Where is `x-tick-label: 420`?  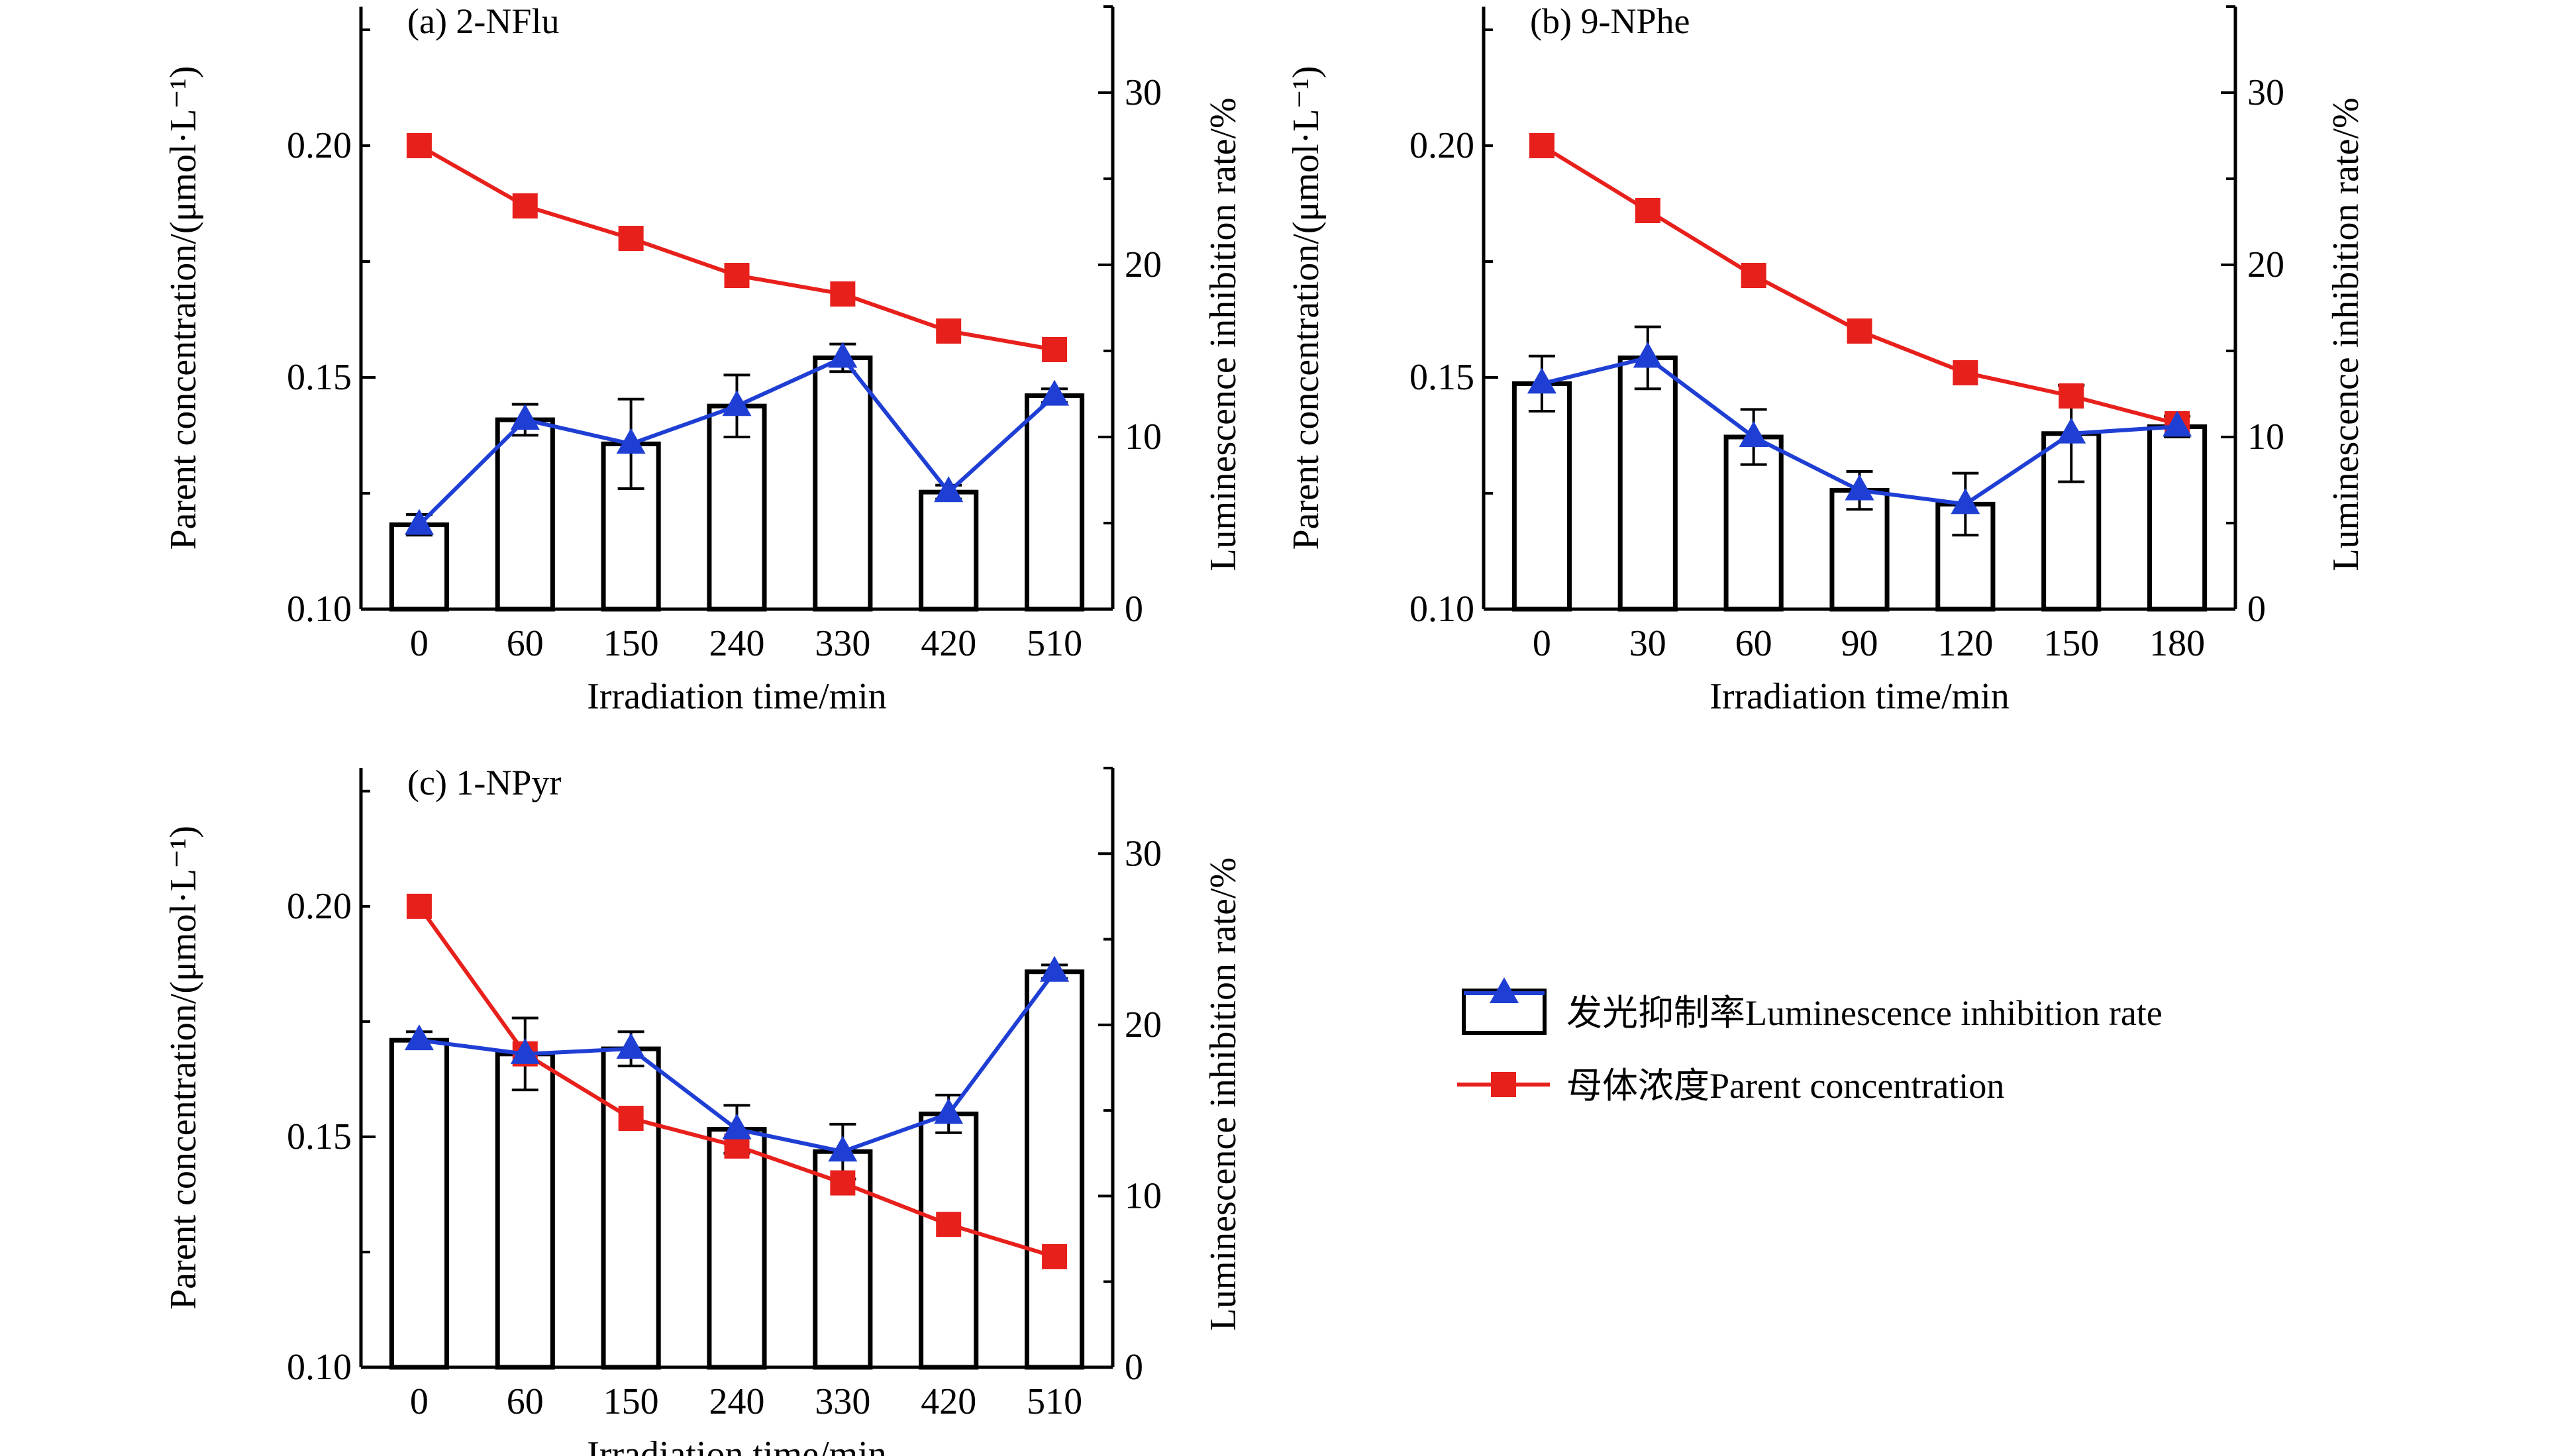
x-tick-label: 420 is located at coordinates (948, 643).